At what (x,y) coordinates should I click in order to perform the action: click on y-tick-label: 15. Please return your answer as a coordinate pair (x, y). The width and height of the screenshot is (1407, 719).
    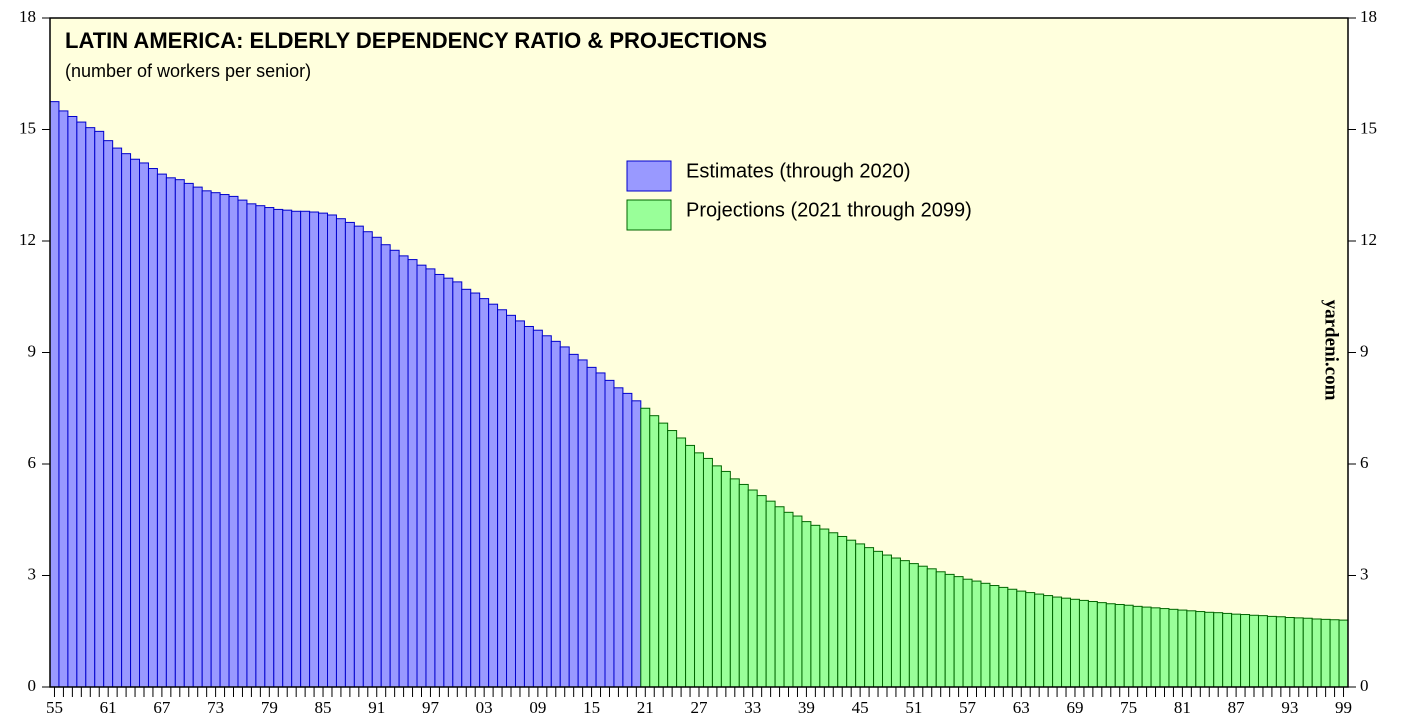
    Looking at the image, I should click on (27, 127).